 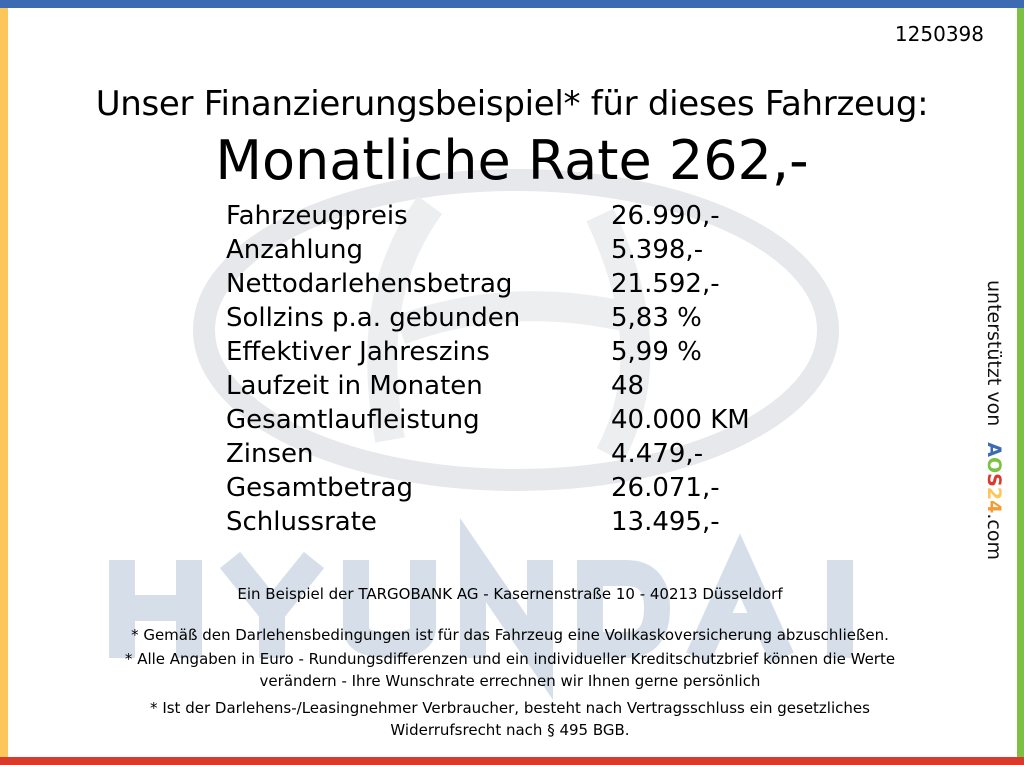 I want to click on finance-row: Sollzins p.a. gebunden 5,83 %, so click(x=488, y=318).